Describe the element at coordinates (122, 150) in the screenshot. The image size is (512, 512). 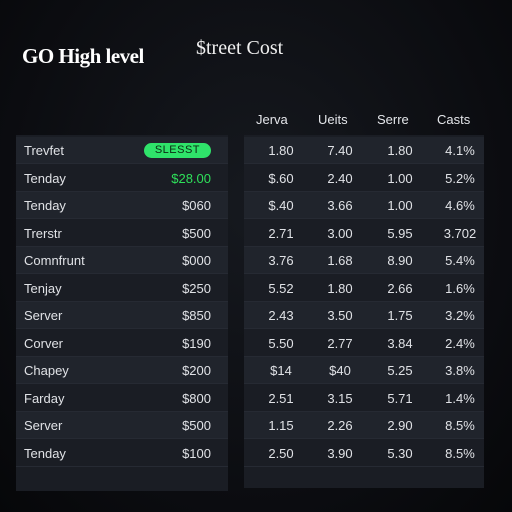
I see `table-row: Trevfet SLESST` at that location.